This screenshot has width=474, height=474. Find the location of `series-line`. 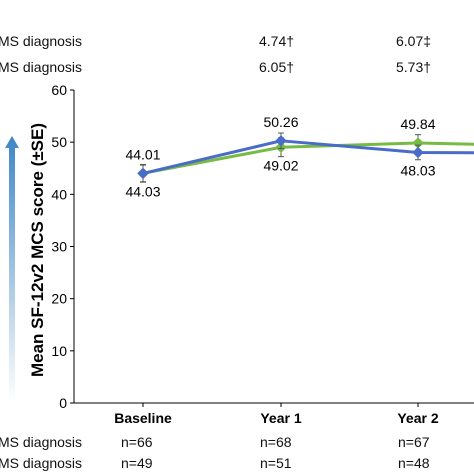

series-line is located at coordinates (308, 157).